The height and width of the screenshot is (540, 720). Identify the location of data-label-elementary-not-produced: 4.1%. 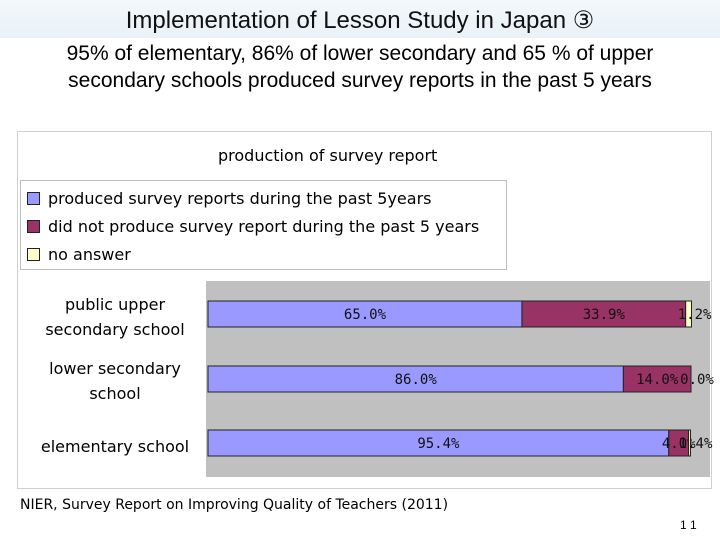
(679, 444).